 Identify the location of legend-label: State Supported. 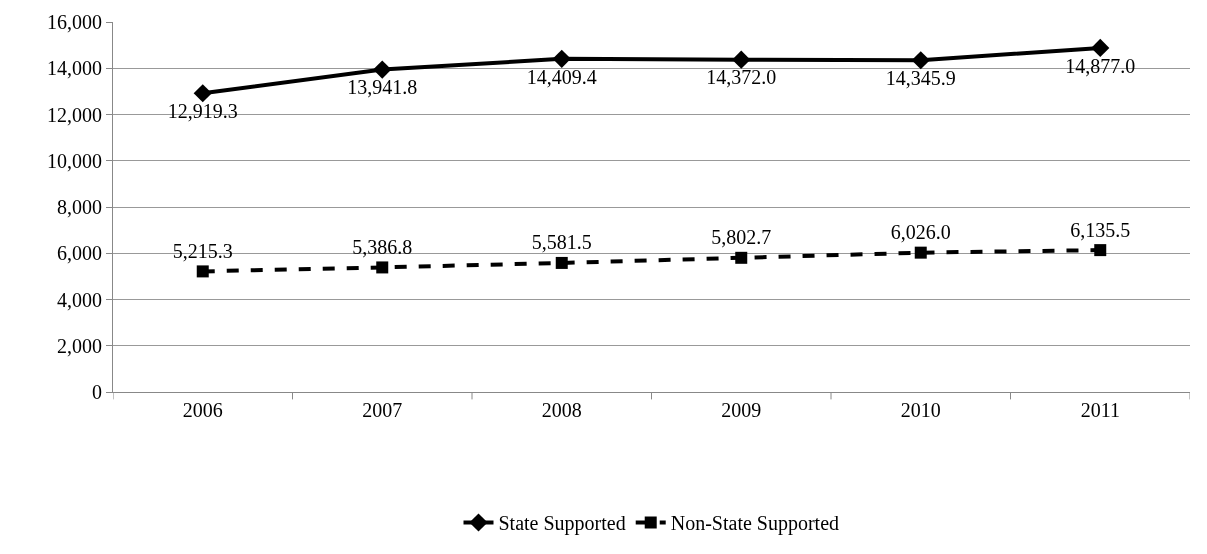
(562, 524).